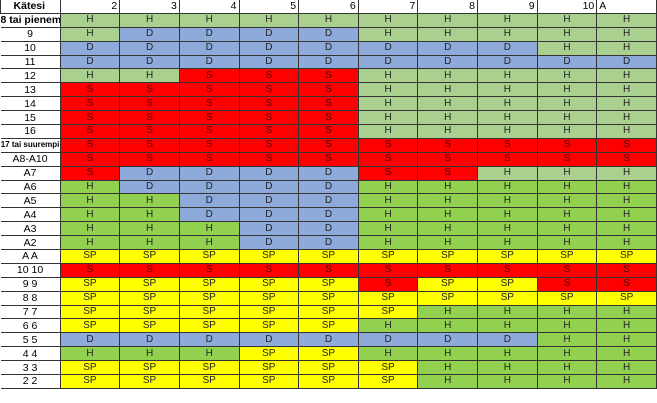 Image resolution: width=657 pixels, height=403 pixels. What do you see at coordinates (30, 173) in the screenshot?
I see `hand-label: A7` at bounding box center [30, 173].